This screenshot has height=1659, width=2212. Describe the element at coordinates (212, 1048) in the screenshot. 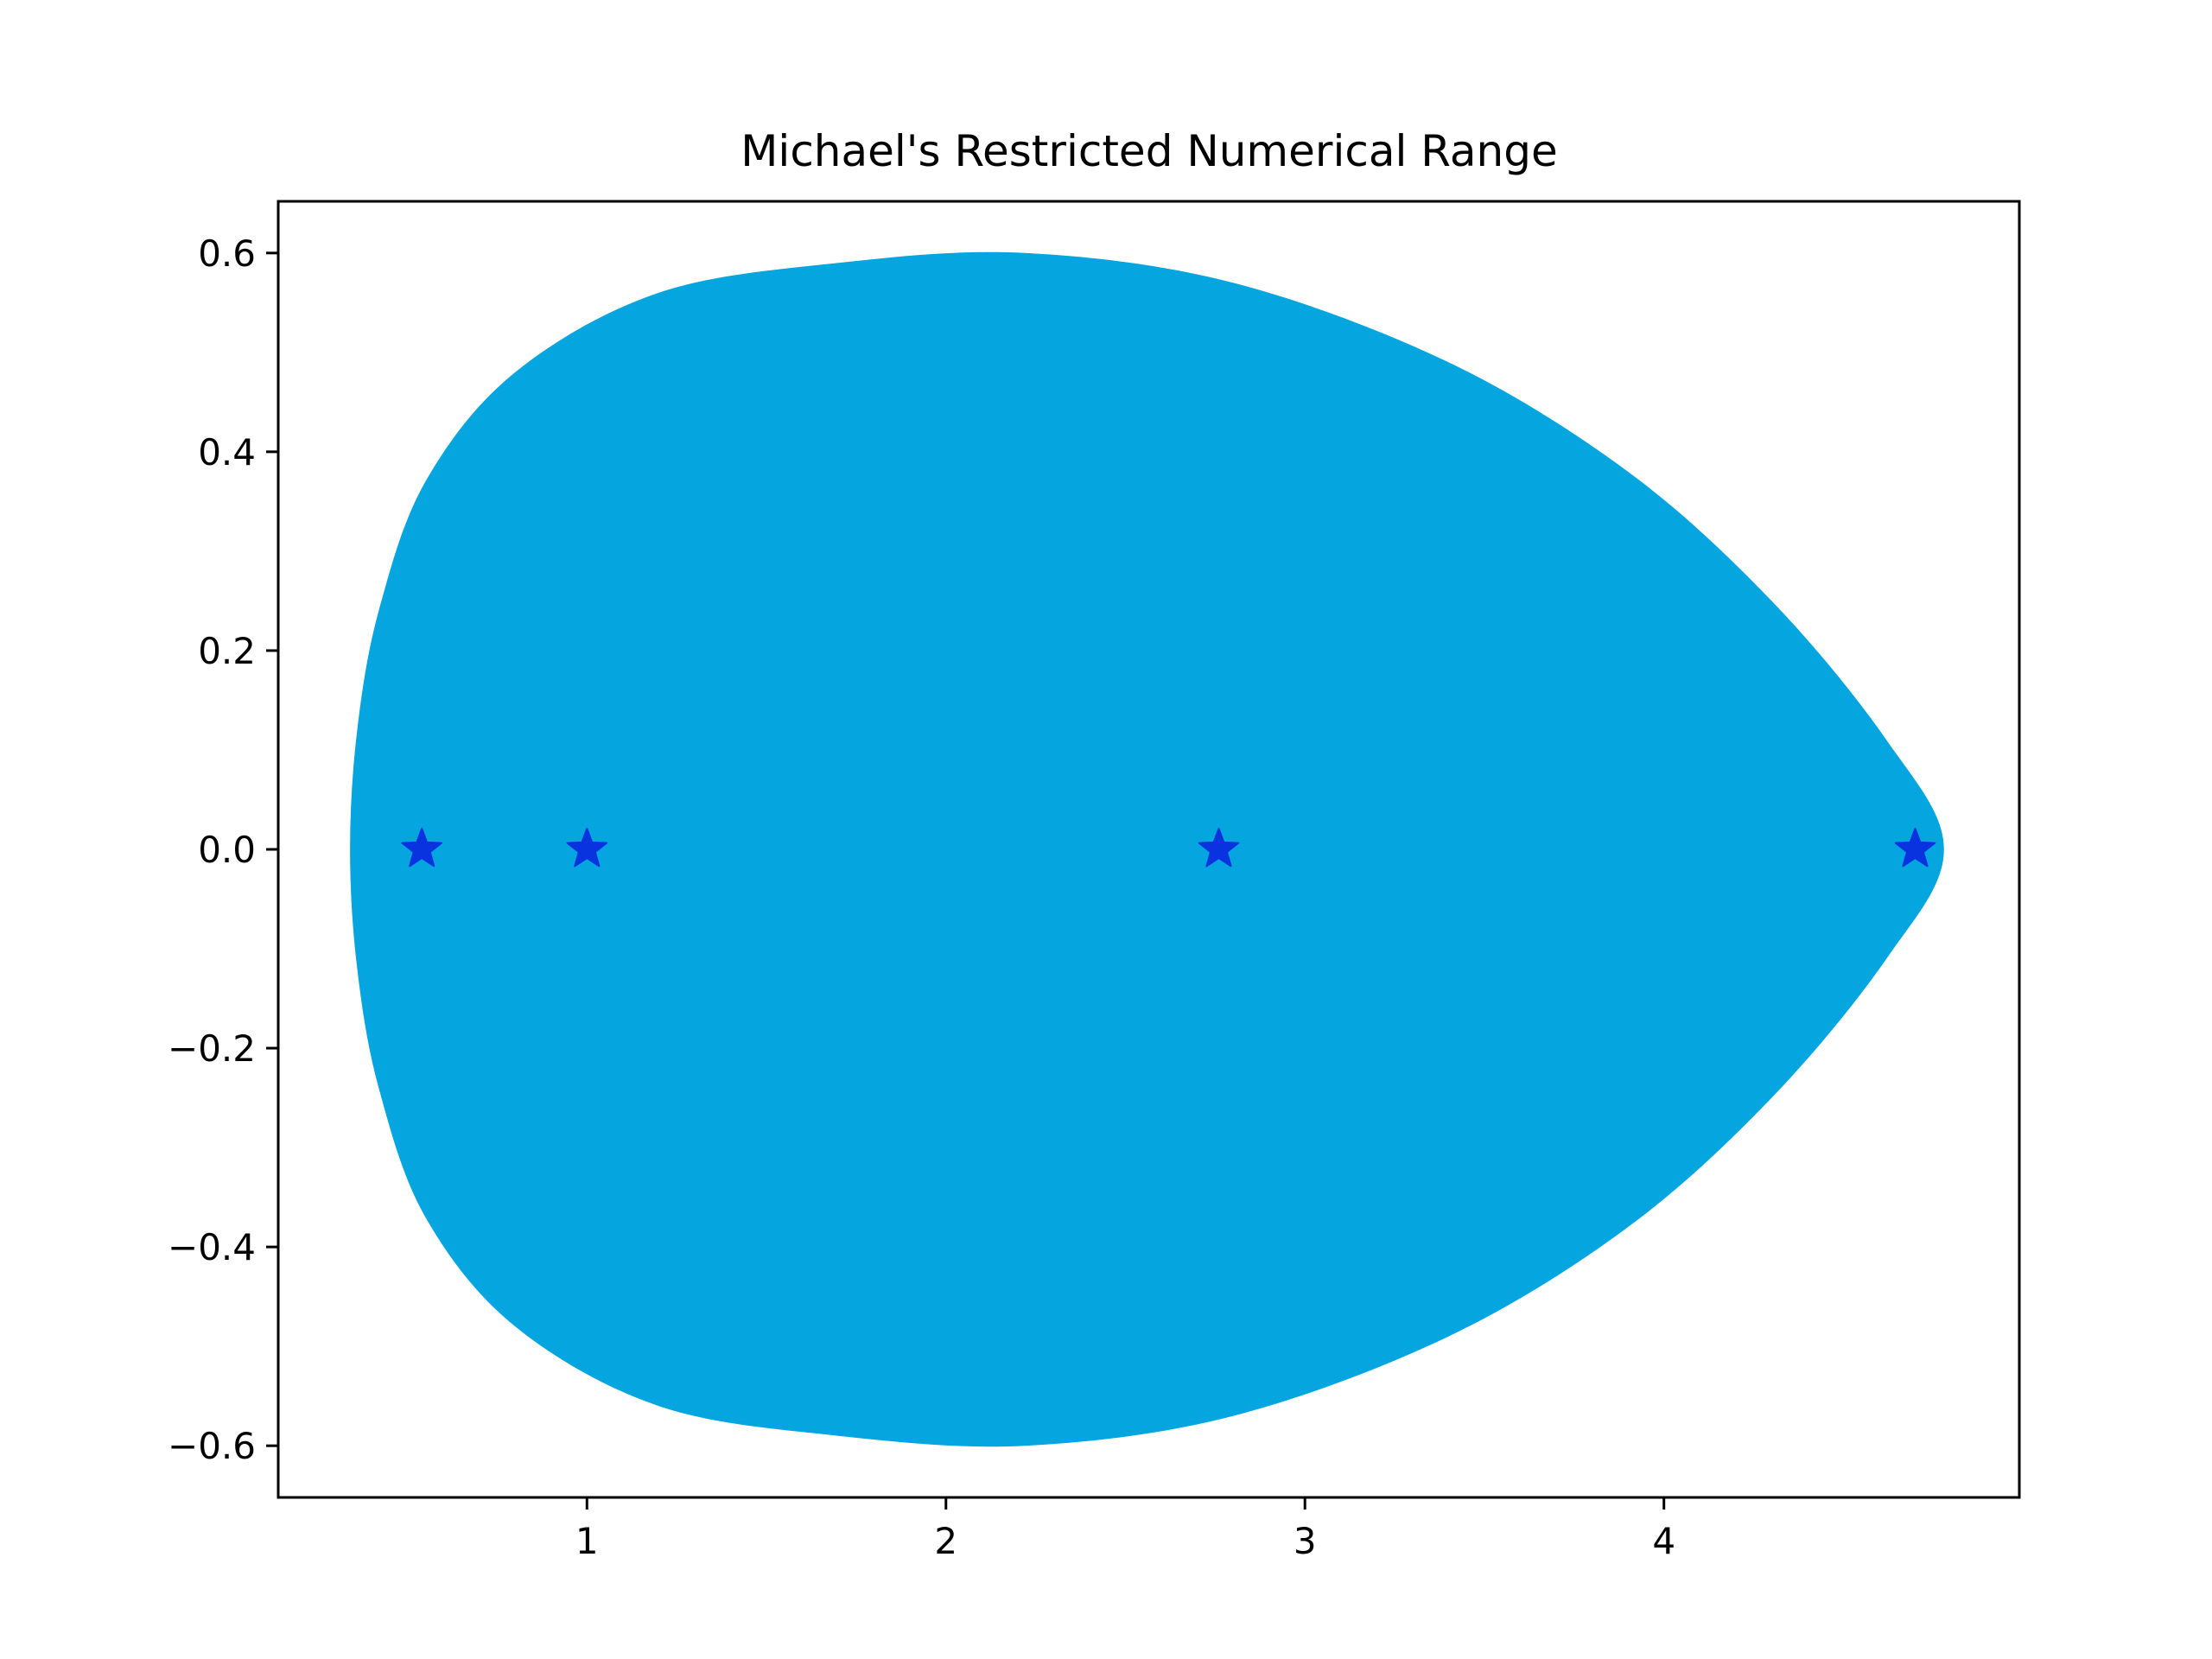

I see `y-tick-label: −0.2` at that location.